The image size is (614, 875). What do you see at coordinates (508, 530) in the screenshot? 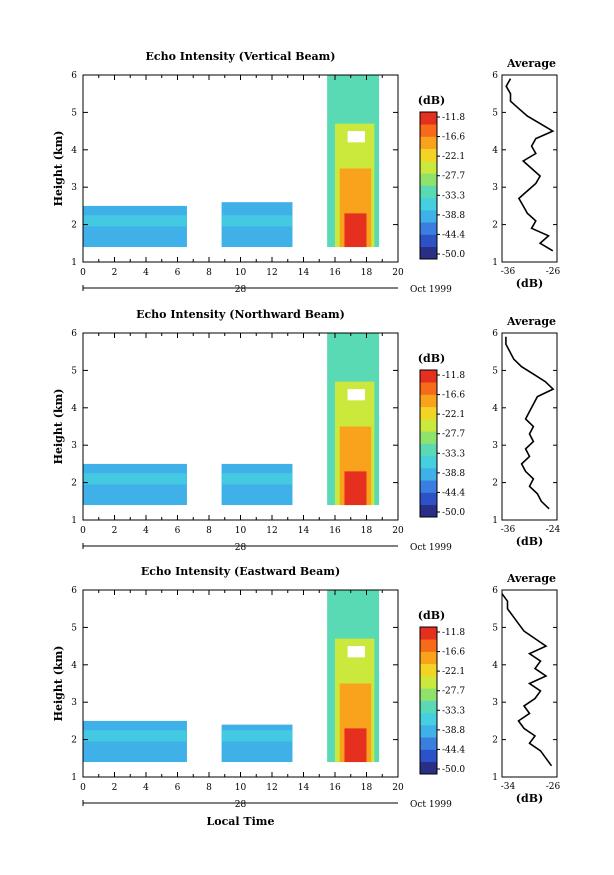
I see `average-x-tick-left: -36` at bounding box center [508, 530].